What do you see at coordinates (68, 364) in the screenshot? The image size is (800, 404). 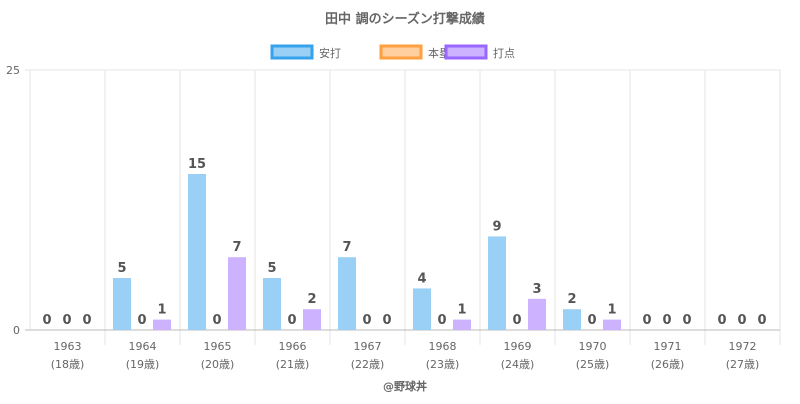 I see `x-tick-sublabel: (18歳)` at bounding box center [68, 364].